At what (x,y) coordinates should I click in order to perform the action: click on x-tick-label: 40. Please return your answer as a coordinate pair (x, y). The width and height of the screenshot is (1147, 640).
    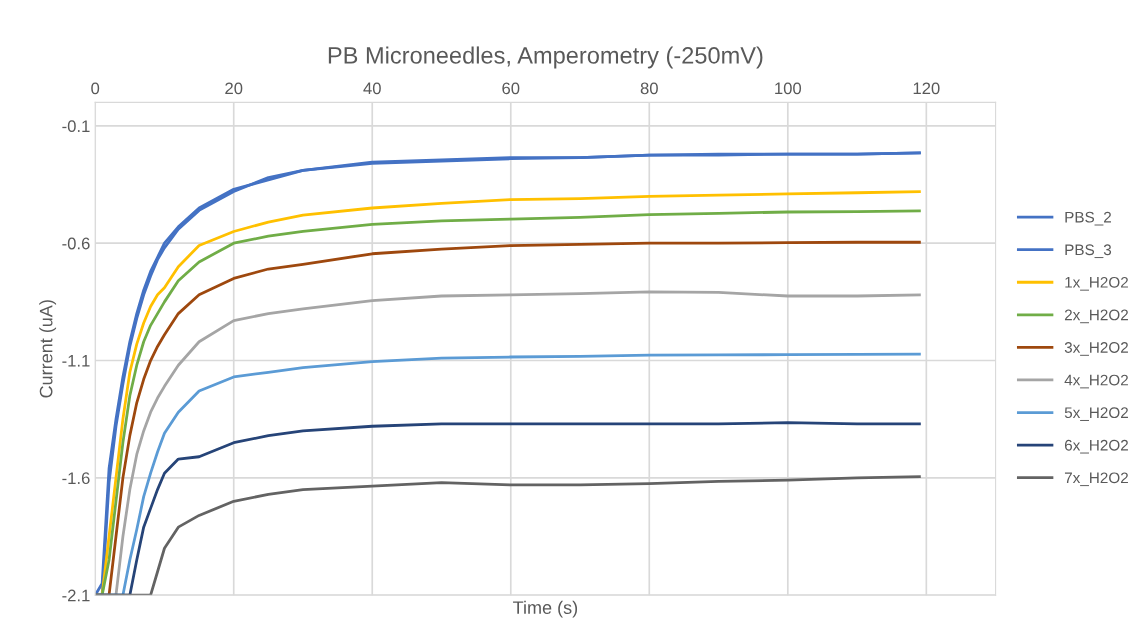
    Looking at the image, I should click on (372, 88).